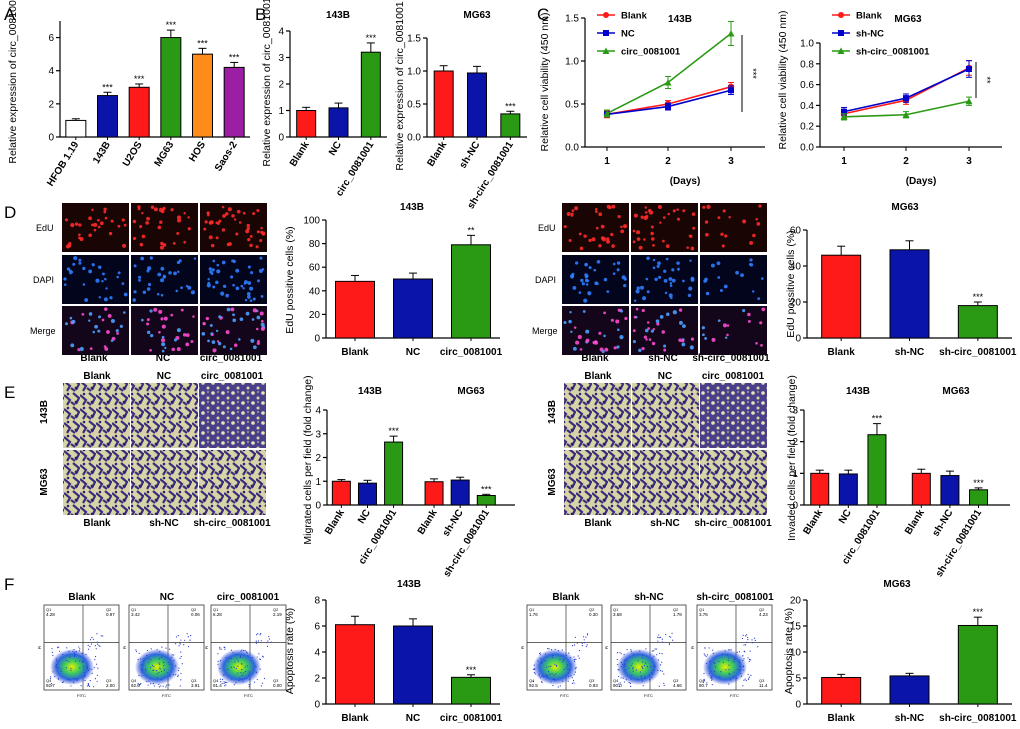 The height and width of the screenshot is (729, 1020). Describe the element at coordinates (317, 679) in the screenshot. I see `y-tick-label: 2` at that location.